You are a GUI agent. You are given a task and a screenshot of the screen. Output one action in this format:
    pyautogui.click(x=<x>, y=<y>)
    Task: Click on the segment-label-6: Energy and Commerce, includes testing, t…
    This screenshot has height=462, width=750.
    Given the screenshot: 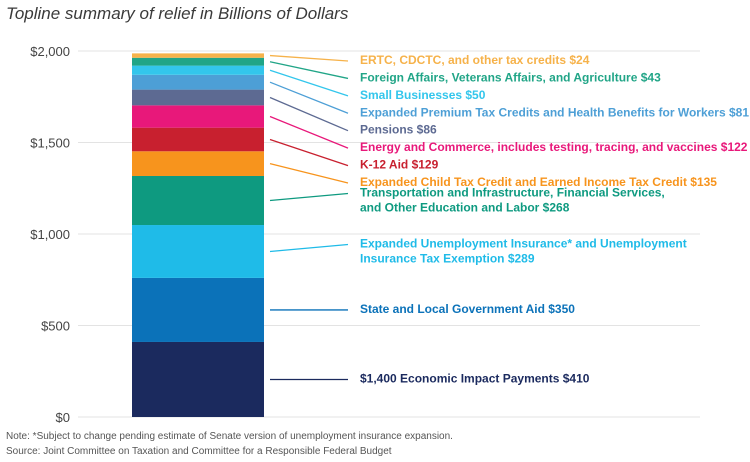 What is the action you would take?
    pyautogui.click(x=554, y=147)
    